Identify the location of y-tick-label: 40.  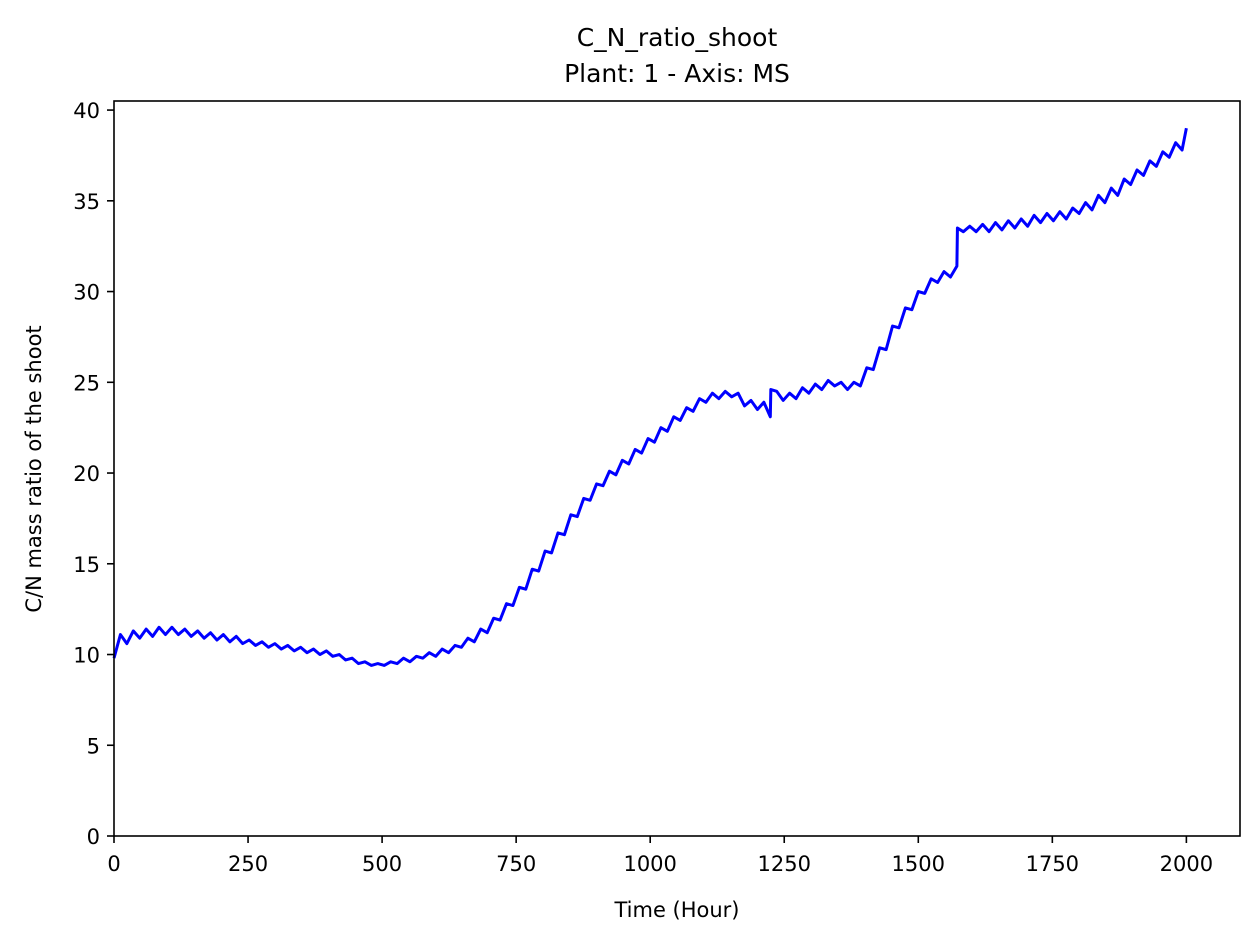
(86, 111).